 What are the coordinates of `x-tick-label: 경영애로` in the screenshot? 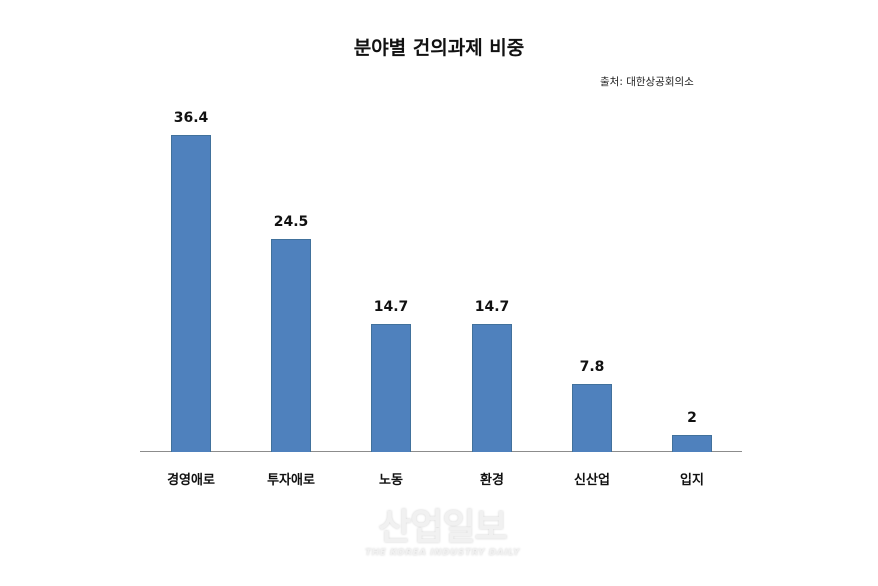 It's located at (191, 480).